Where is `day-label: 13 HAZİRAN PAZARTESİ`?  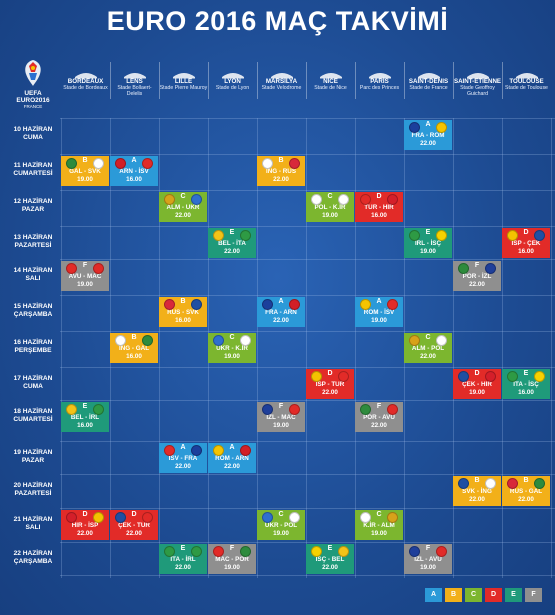
day-label: 13 HAZİRAN PAZARTESİ is located at coordinates (33, 242).